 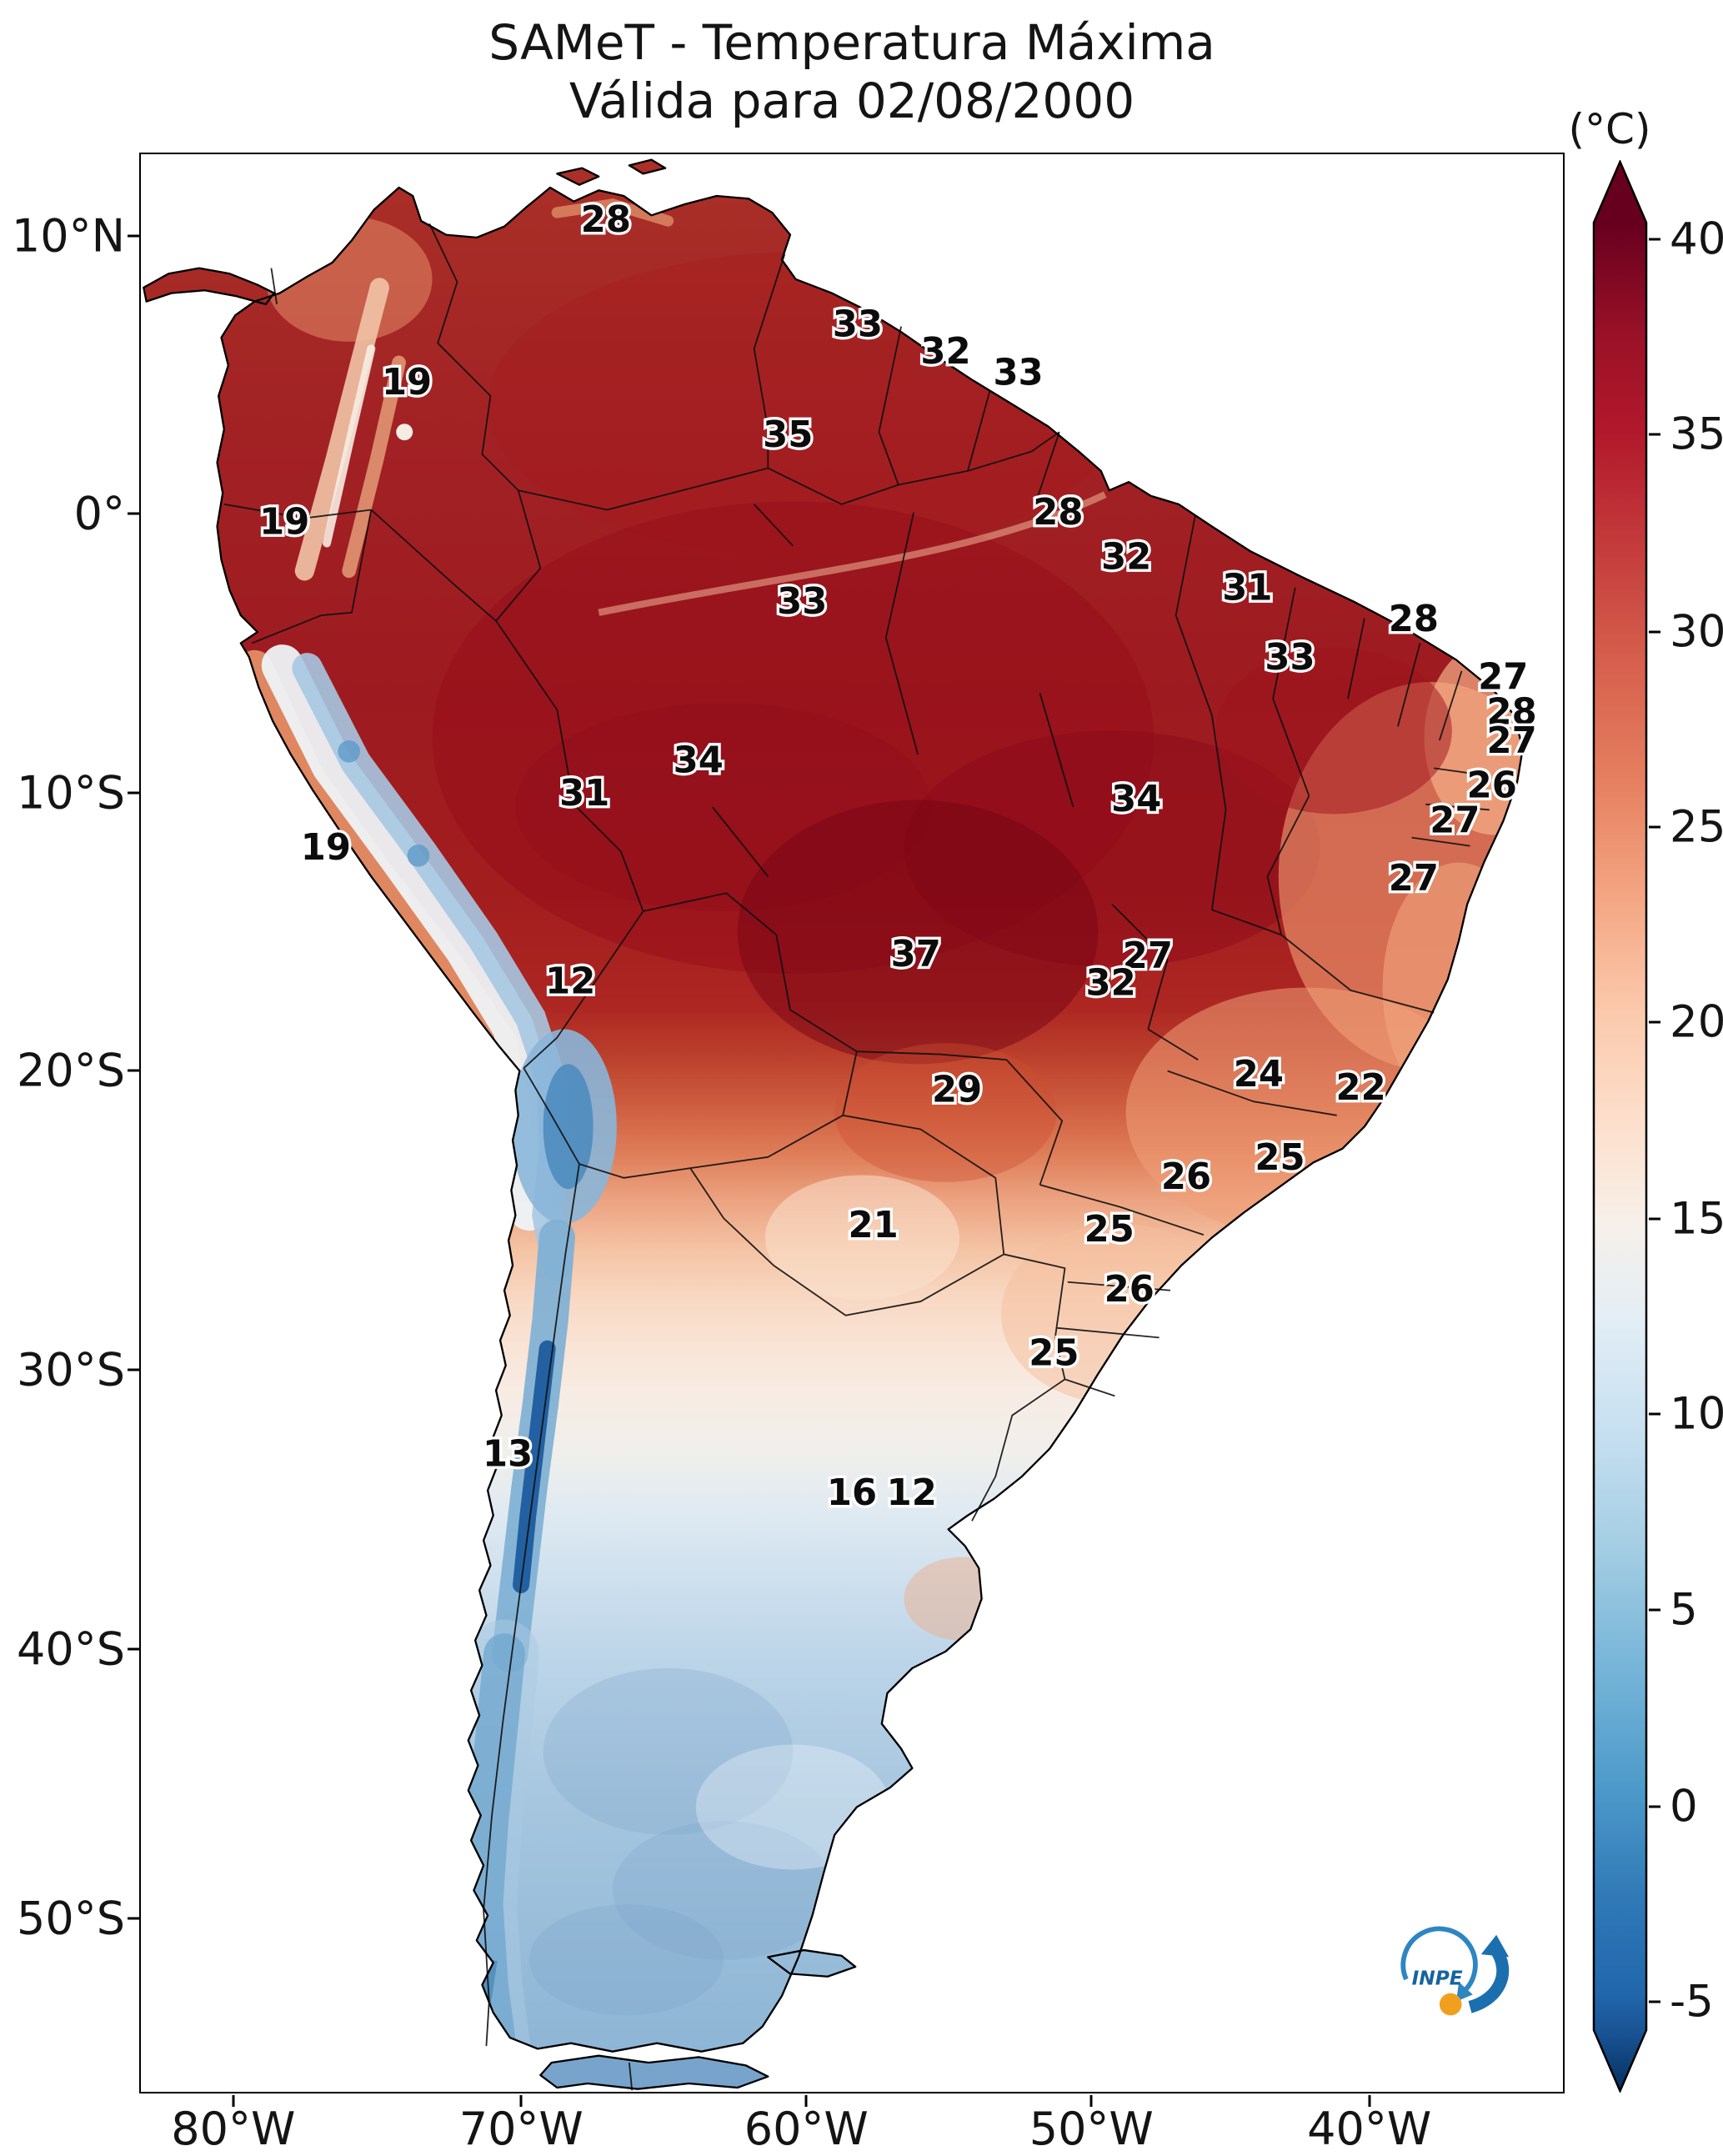 I want to click on colorbar-tick-label: 5, so click(x=1684, y=1609).